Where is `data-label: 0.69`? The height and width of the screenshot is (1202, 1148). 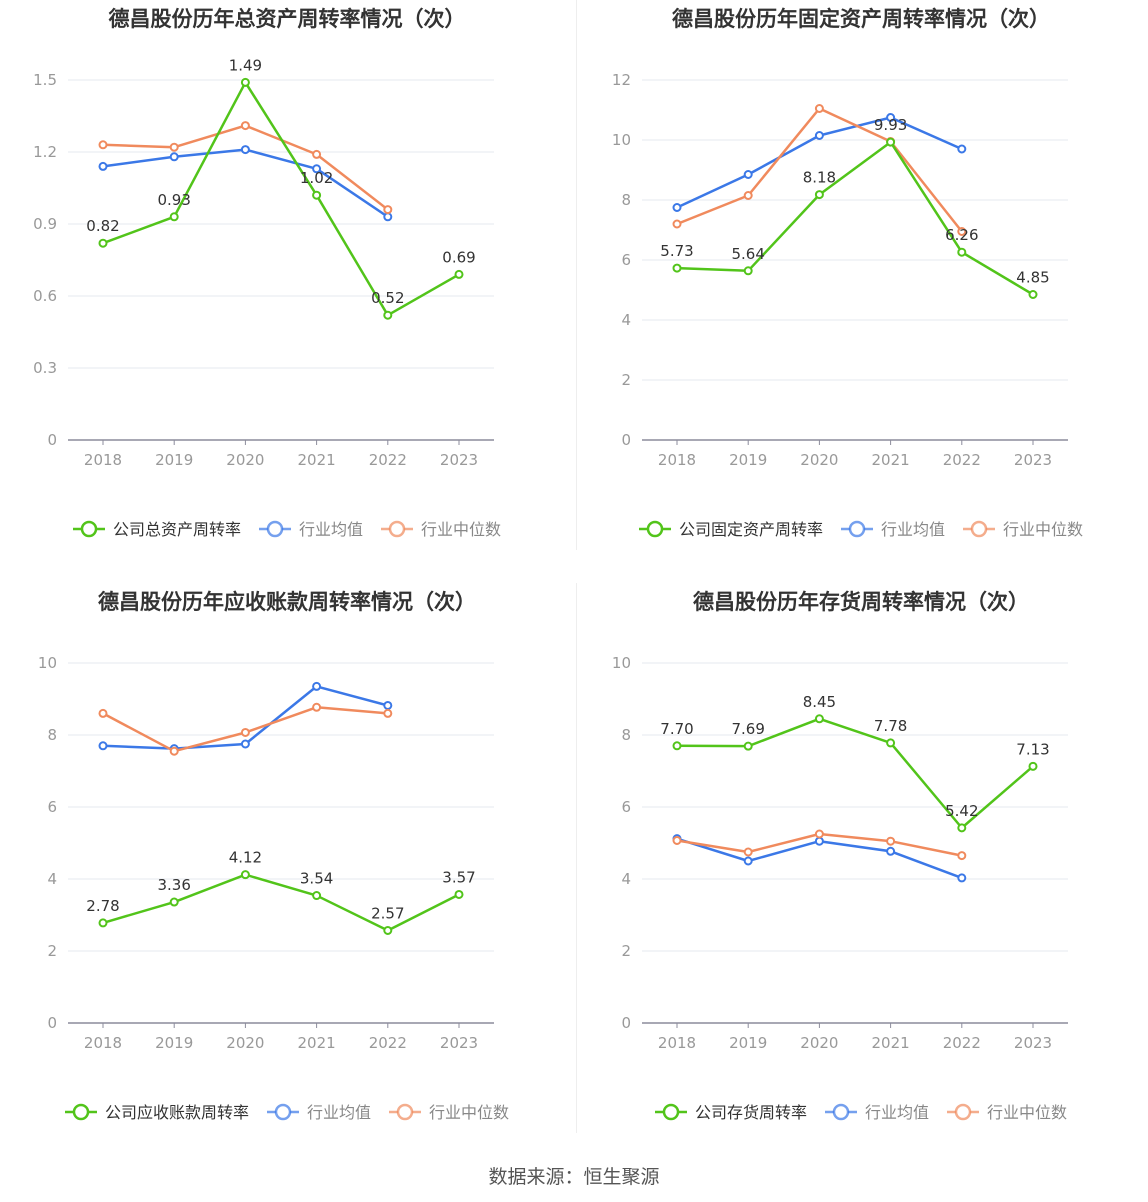 data-label: 0.69 is located at coordinates (458, 257).